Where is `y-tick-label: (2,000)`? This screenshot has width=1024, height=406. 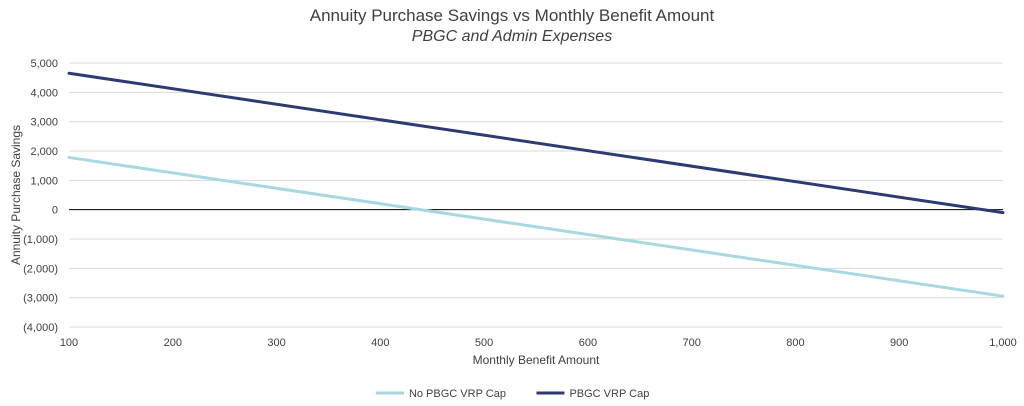 y-tick-label: (2,000) is located at coordinates (40, 269).